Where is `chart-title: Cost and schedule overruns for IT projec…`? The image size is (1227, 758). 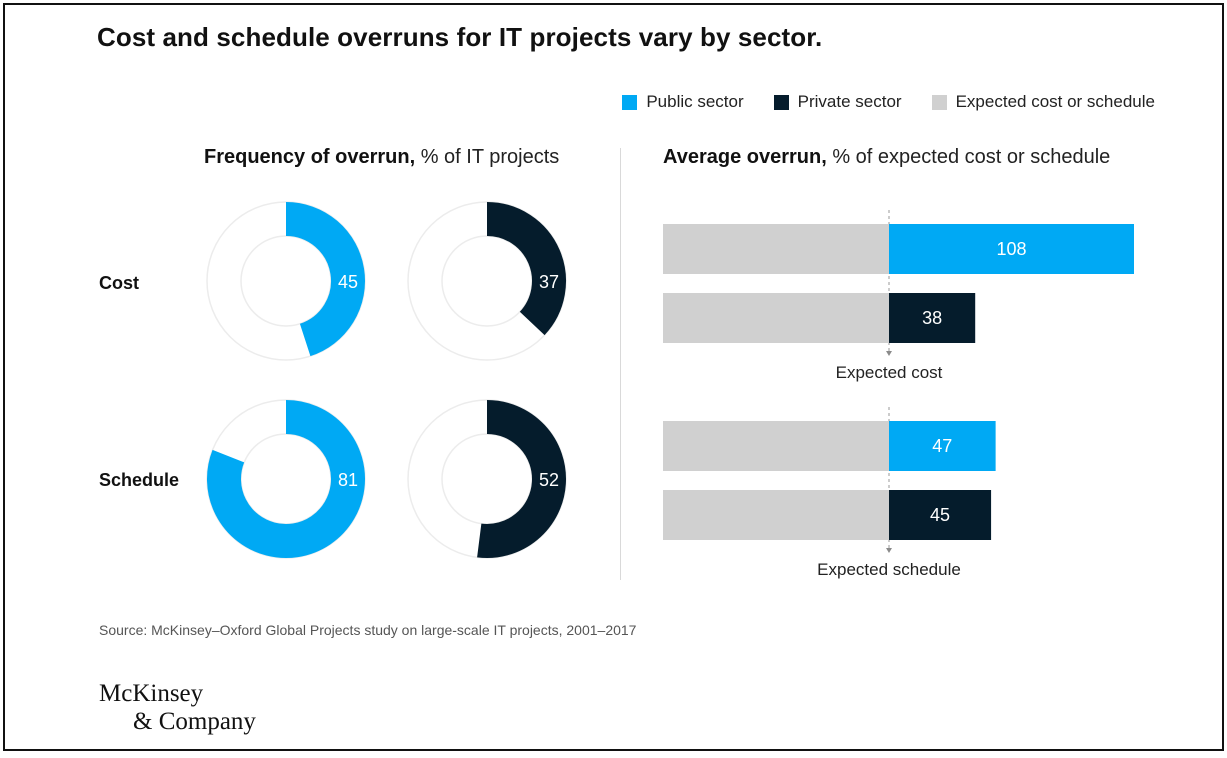 chart-title: Cost and schedule overruns for IT projec… is located at coordinates (460, 37).